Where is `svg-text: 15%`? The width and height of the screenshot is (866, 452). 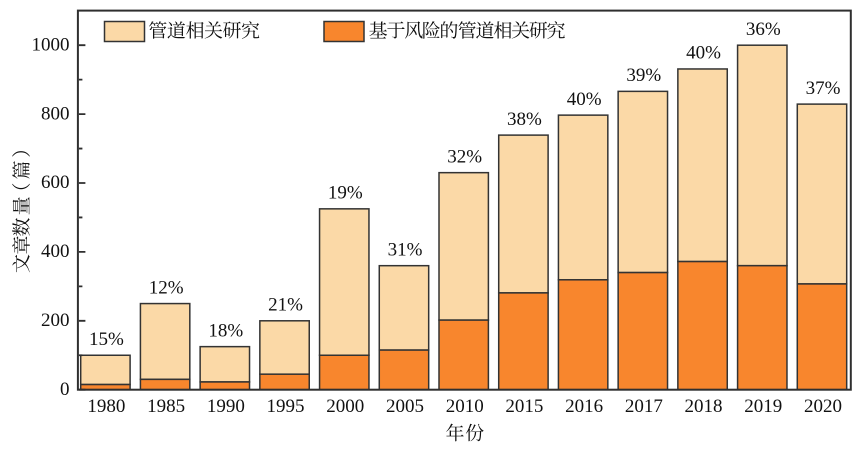
svg-text: 15% is located at coordinates (106, 339).